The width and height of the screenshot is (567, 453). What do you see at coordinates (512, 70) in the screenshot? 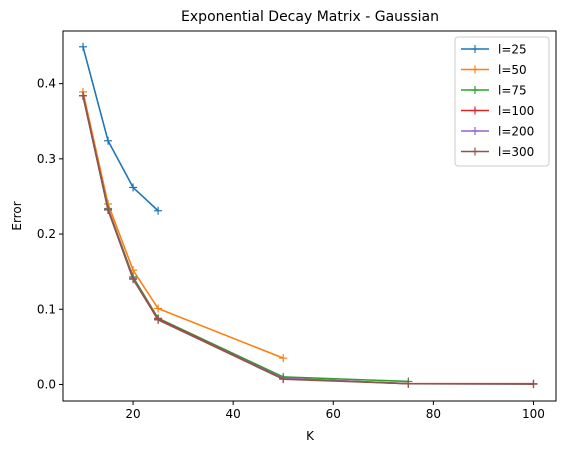
I see `legend-label: l=50` at bounding box center [512, 70].